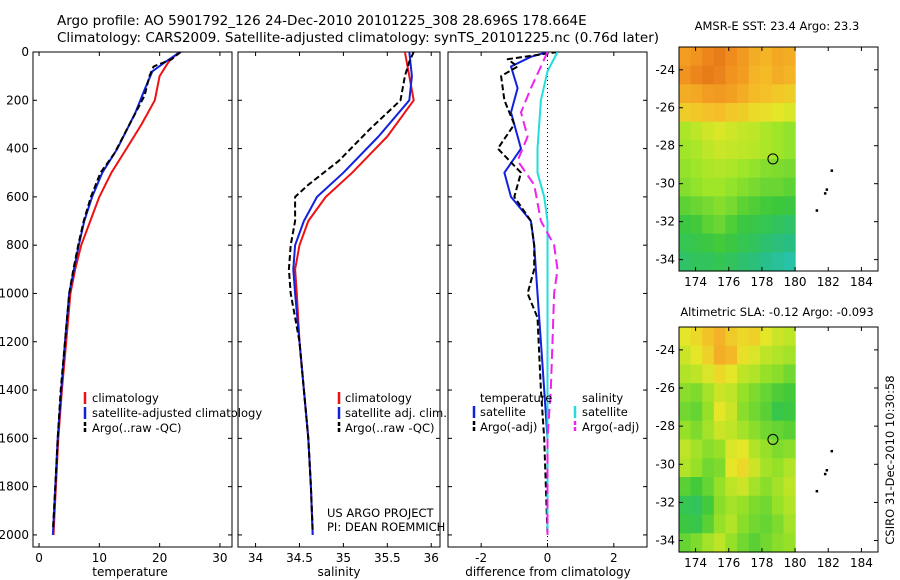 The width and height of the screenshot is (900, 580). Describe the element at coordinates (338, 572) in the screenshot. I see `salinity-axis-label: salinity` at that location.